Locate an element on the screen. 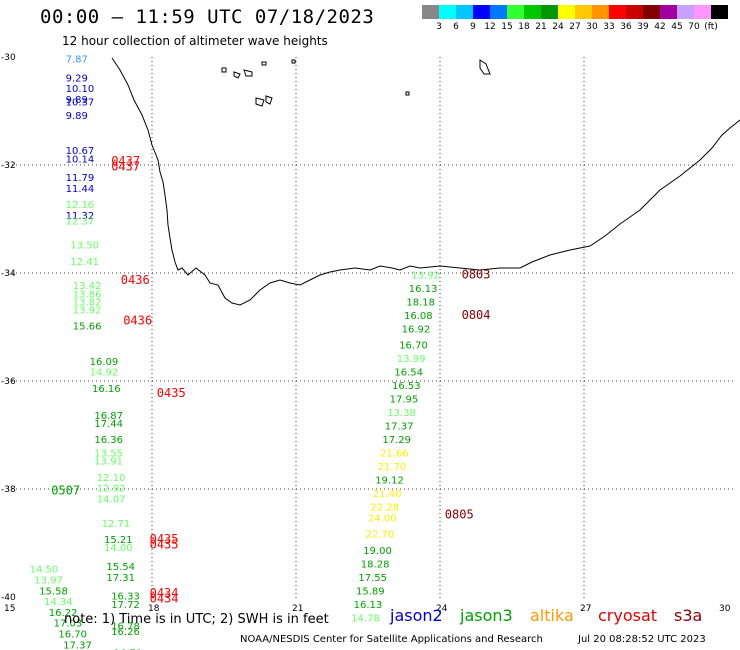  pass-time-label: 0804 is located at coordinates (476, 315).